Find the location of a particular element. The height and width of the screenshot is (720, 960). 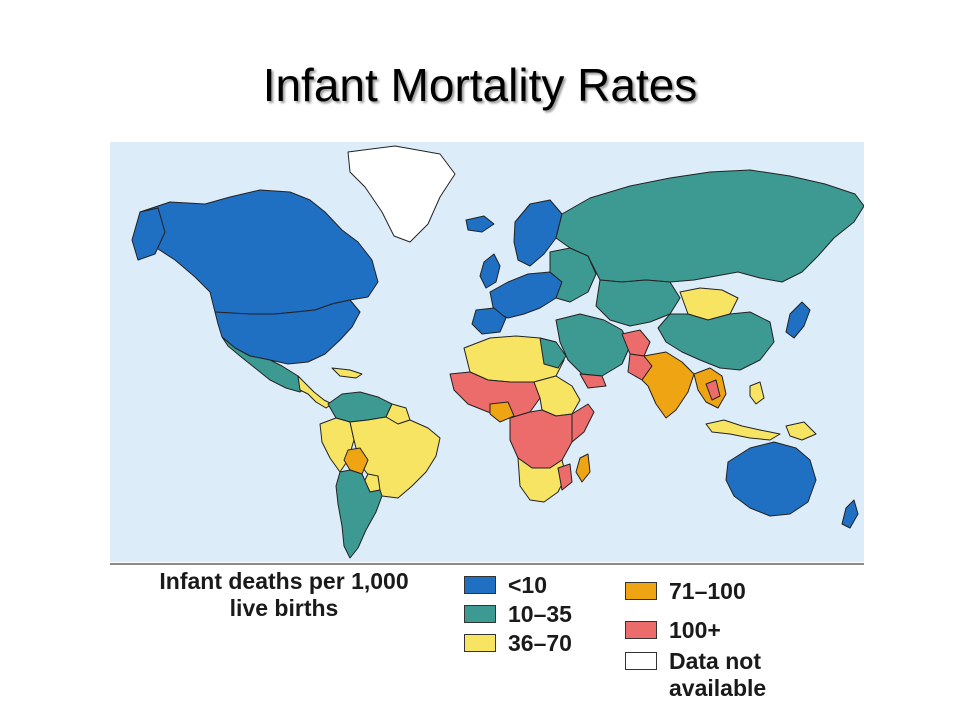

region-madagascar is located at coordinates (583, 468).